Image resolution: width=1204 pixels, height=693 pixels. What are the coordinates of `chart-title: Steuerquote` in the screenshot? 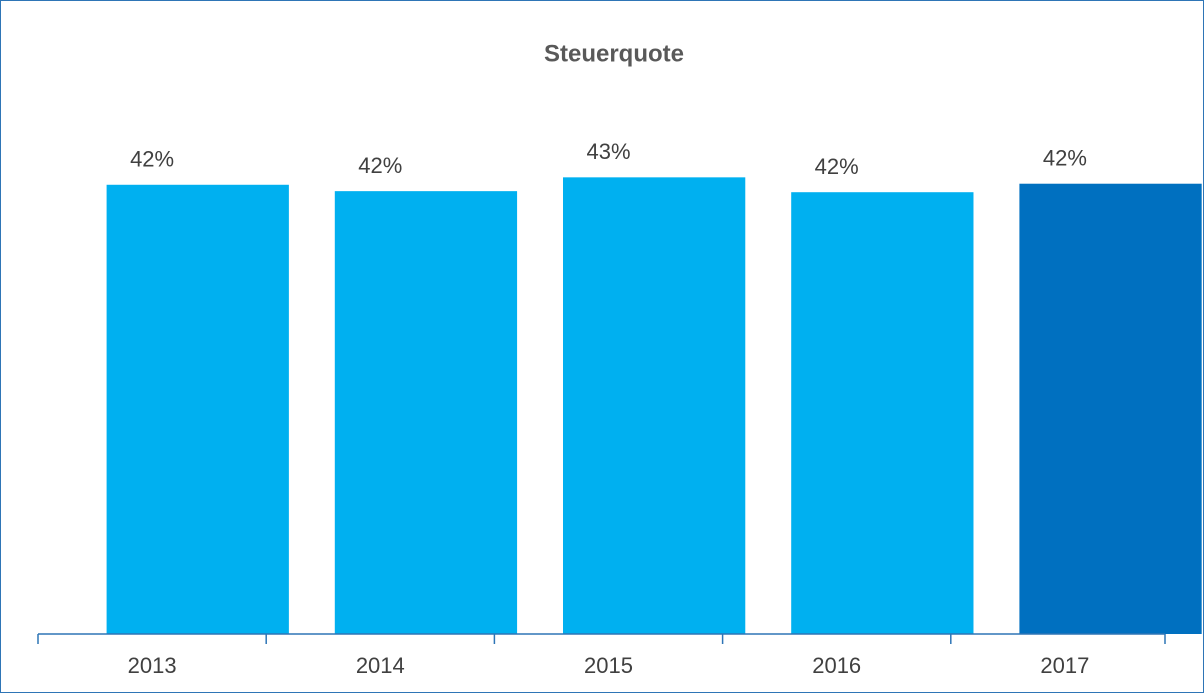 It's located at (614, 53).